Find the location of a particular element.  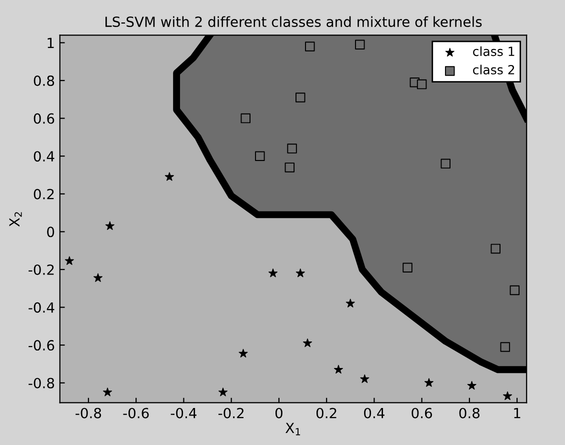

y-tick-label: 1 is located at coordinates (51, 43).